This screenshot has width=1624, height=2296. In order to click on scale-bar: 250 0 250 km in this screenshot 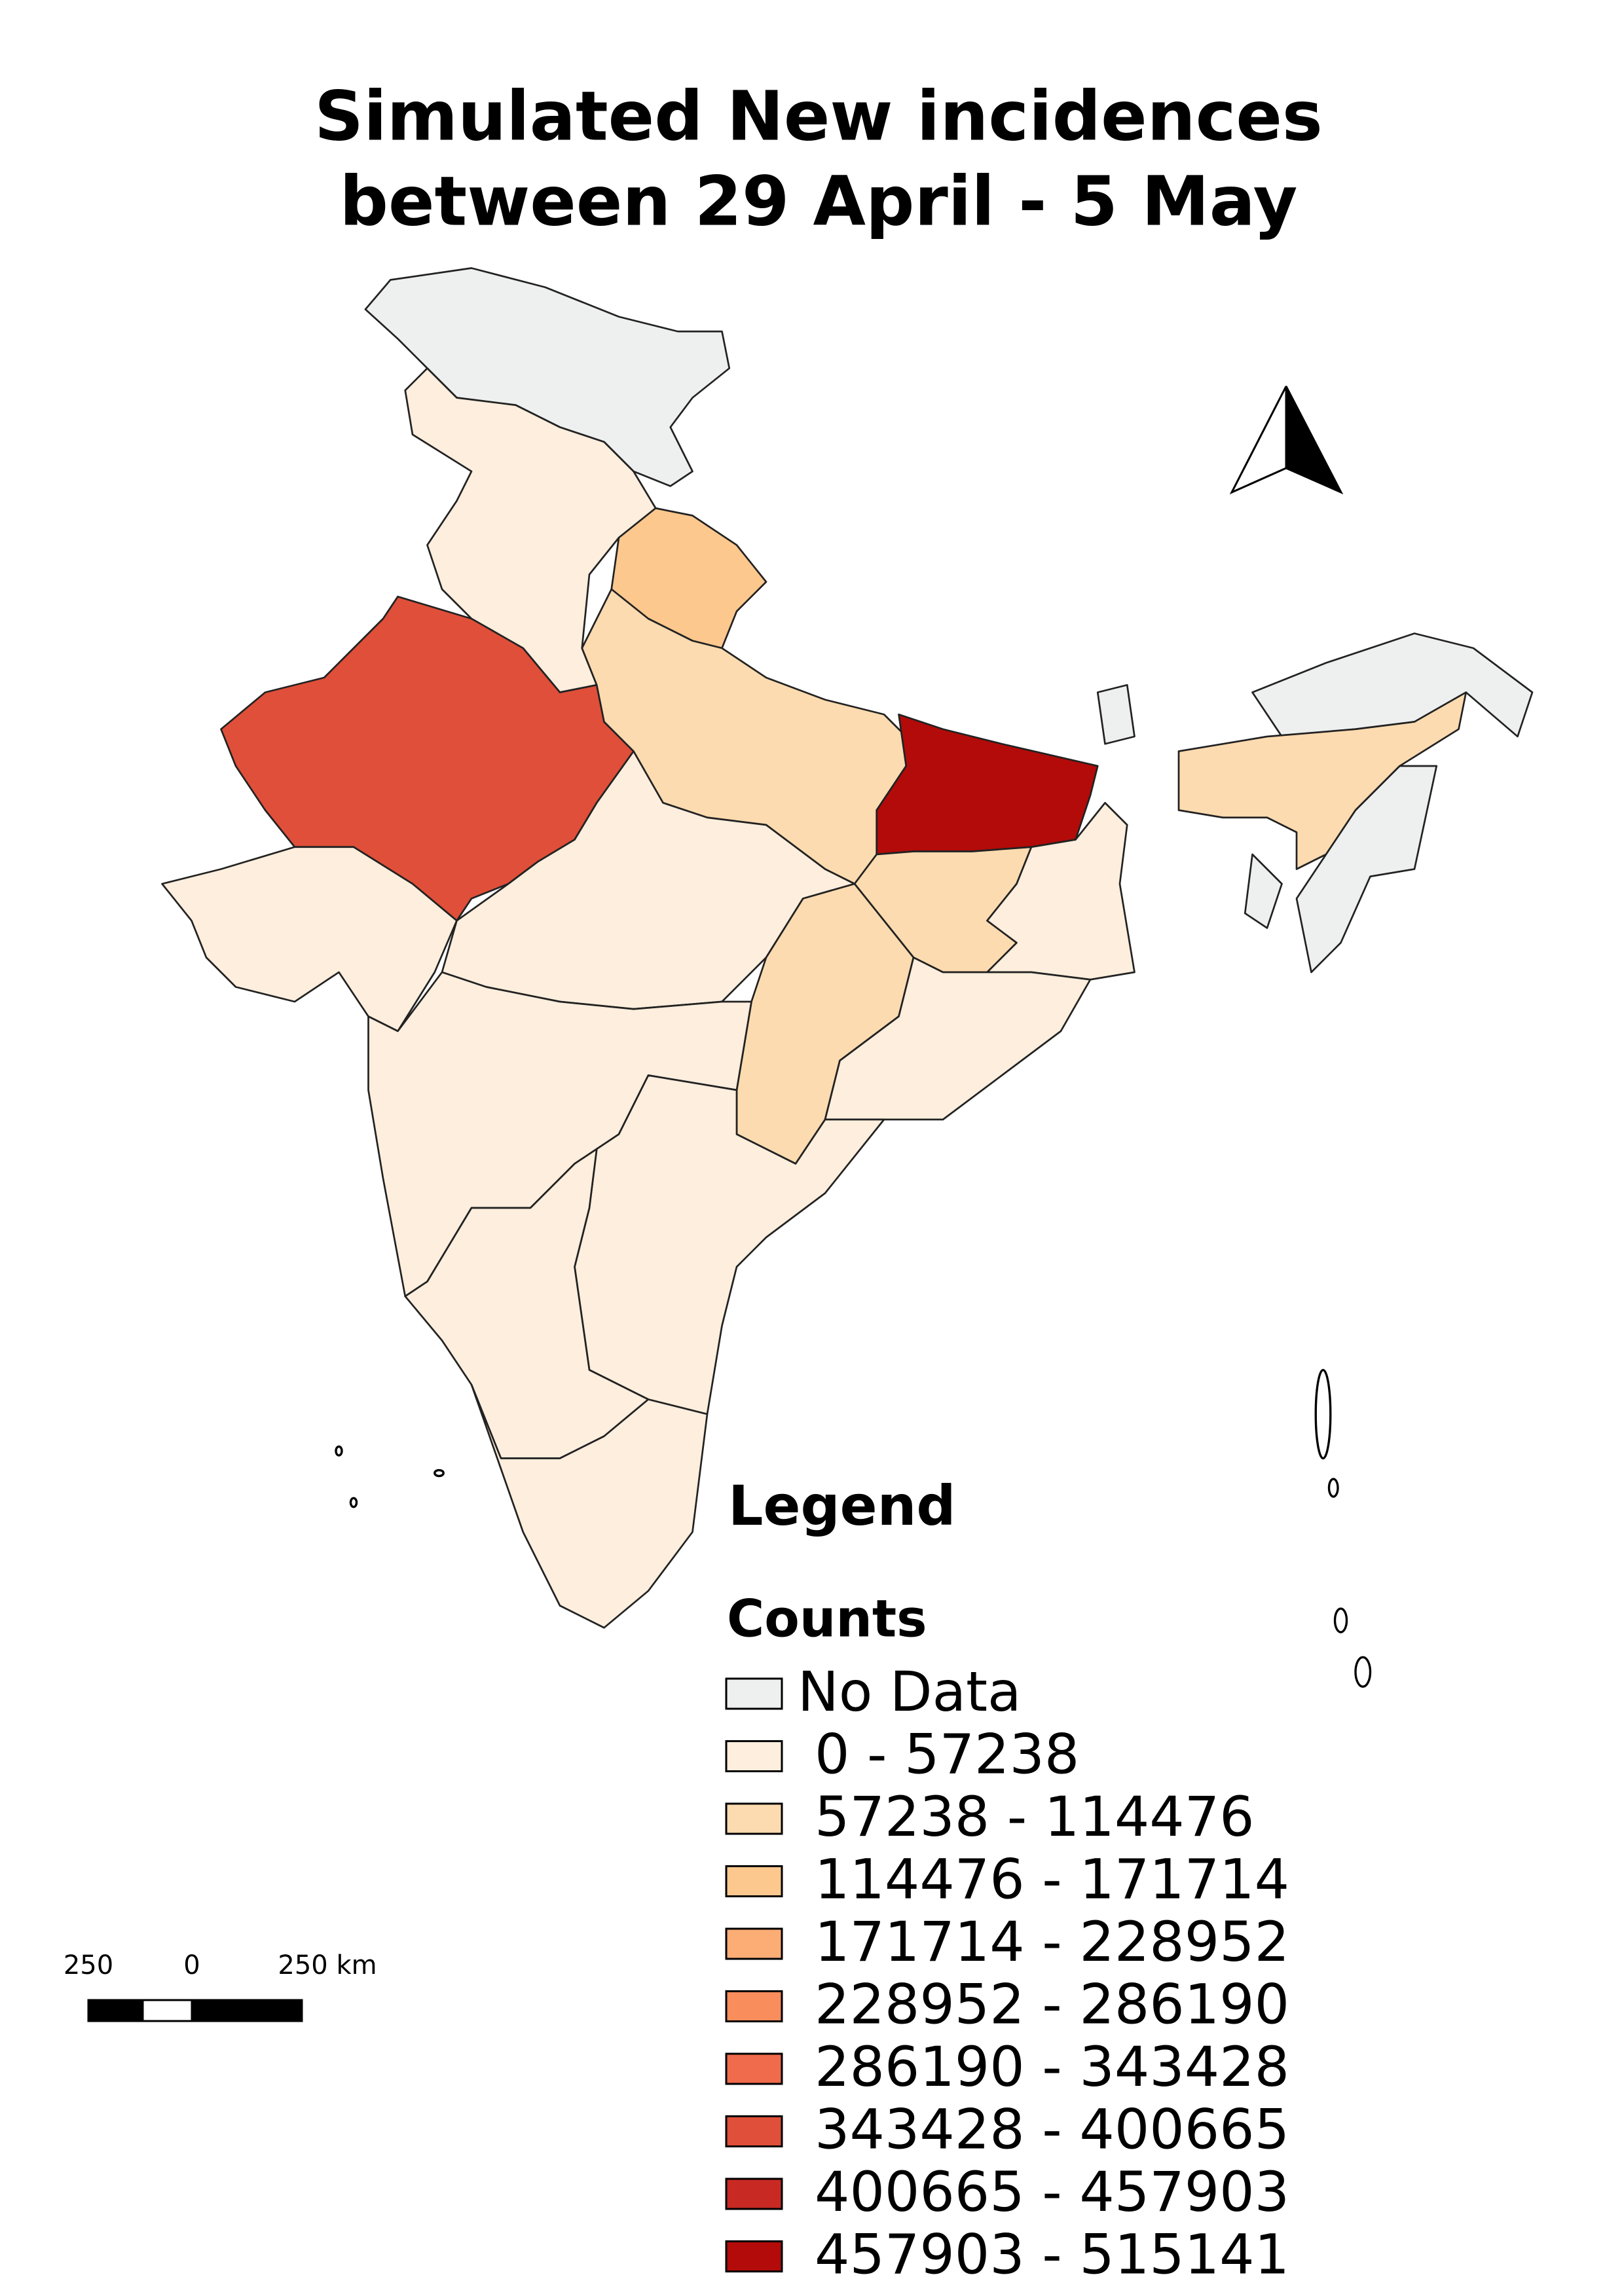, I will do `click(220, 1986)`.